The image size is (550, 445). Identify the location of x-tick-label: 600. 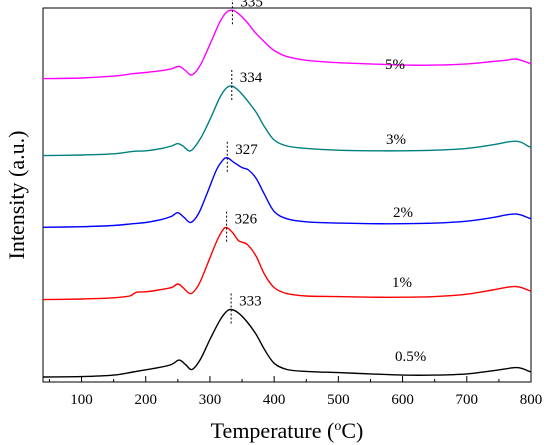
(402, 400).